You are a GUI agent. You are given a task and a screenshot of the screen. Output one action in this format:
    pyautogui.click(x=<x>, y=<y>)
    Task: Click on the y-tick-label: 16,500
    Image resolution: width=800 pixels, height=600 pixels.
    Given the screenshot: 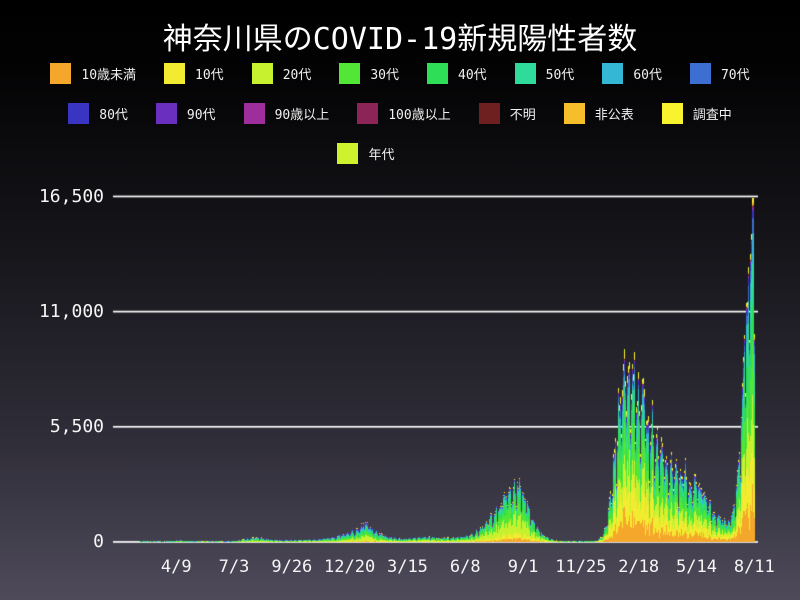 What is the action you would take?
    pyautogui.click(x=71, y=196)
    